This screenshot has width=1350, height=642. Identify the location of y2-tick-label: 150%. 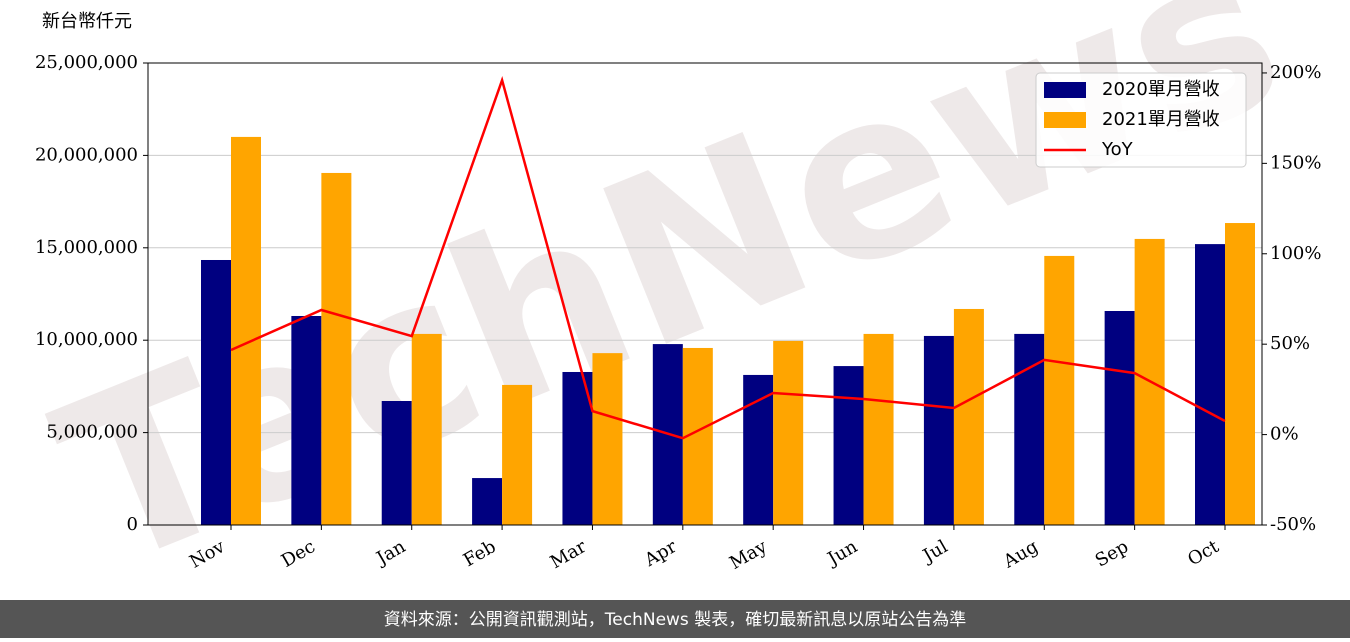
(1295, 162).